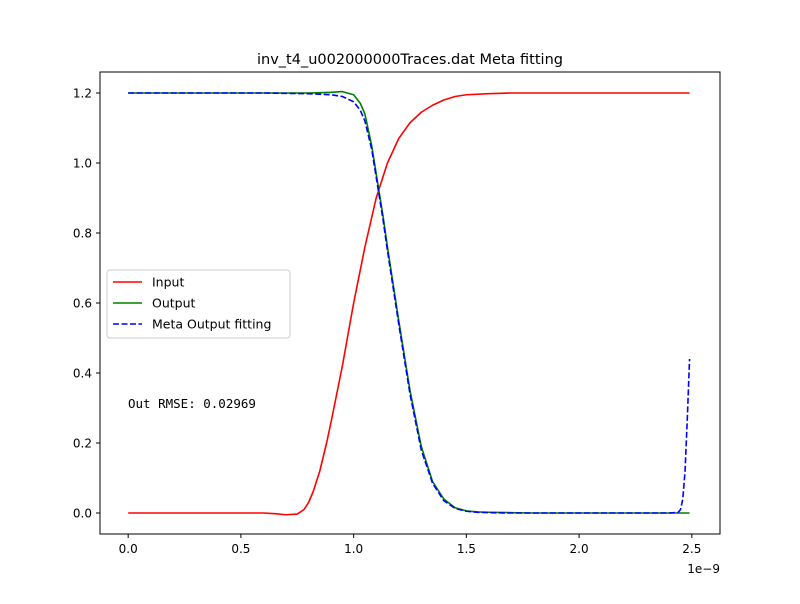  What do you see at coordinates (82, 304) in the screenshot?
I see `y-tick-label: 0.6` at bounding box center [82, 304].